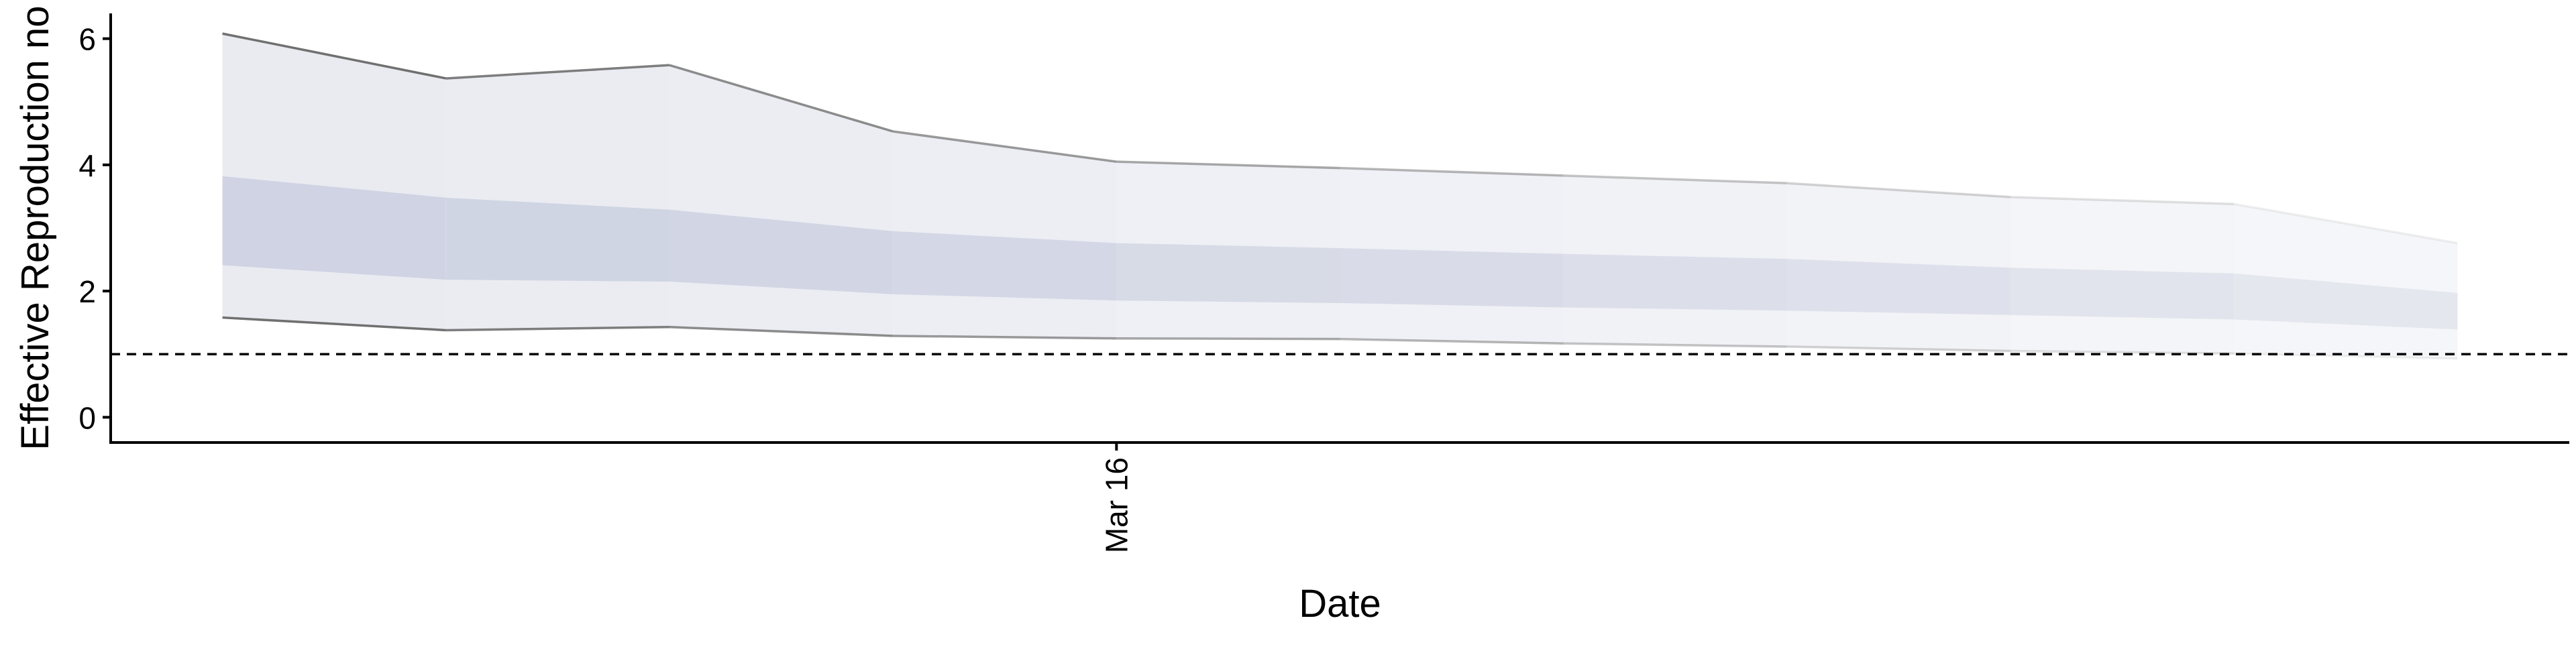 This screenshot has width=2576, height=647. I want to click on x-tick-label: Mar 16, so click(1116, 505).